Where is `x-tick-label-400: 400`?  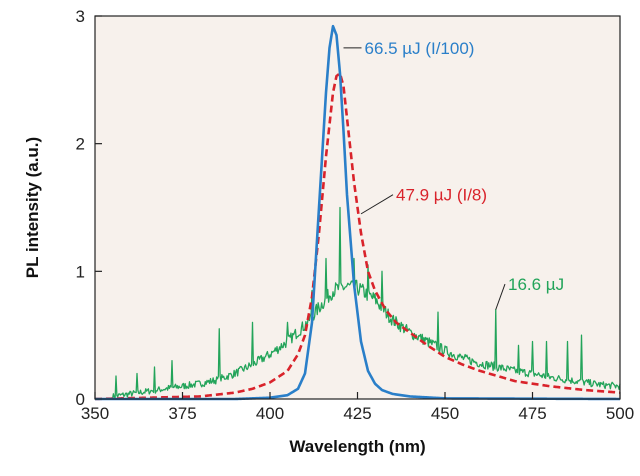
x-tick-label-400: 400 is located at coordinates (270, 413).